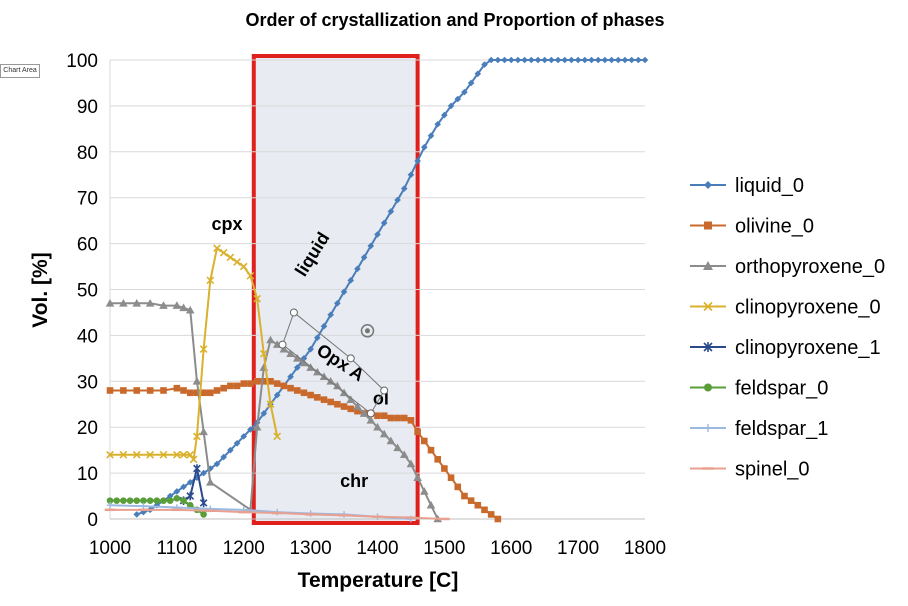  I want to click on legend-item-clinopyroxene_1: clinopyroxene_1, so click(785, 348).